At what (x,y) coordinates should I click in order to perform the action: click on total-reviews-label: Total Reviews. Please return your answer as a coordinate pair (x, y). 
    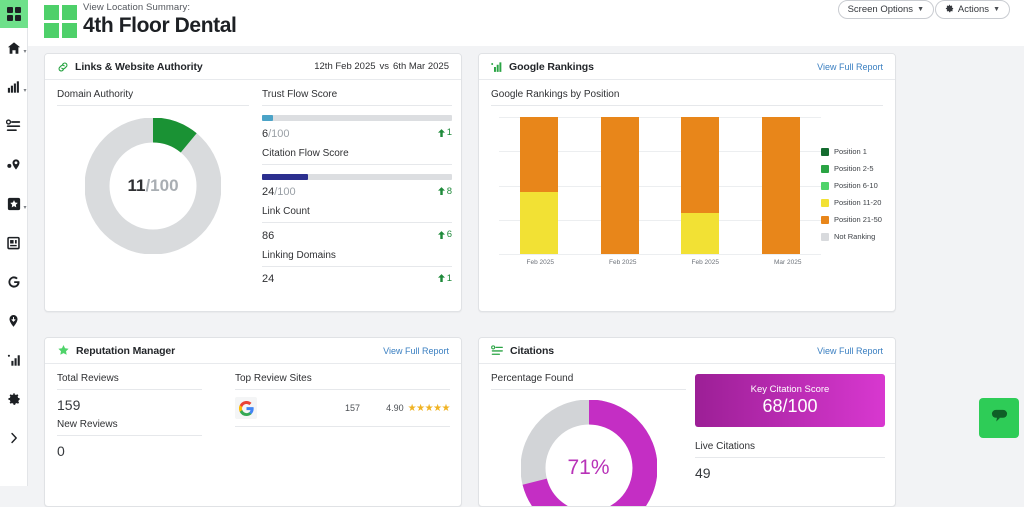
    Looking at the image, I should click on (129, 381).